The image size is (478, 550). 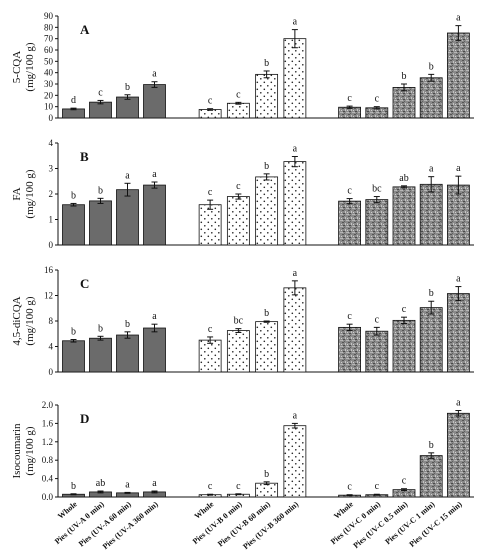 What do you see at coordinates (49, 73) in the screenshot?
I see `y-tick-label: 40` at bounding box center [49, 73].